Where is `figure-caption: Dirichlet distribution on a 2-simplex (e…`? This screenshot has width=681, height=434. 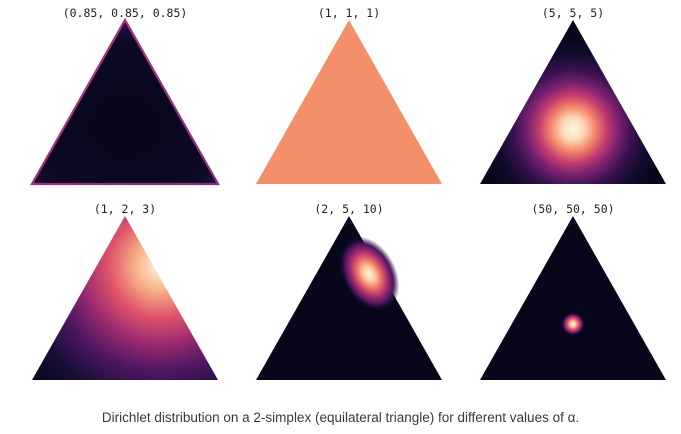 figure-caption: Dirichlet distribution on a 2-simplex (e… is located at coordinates (340, 417).